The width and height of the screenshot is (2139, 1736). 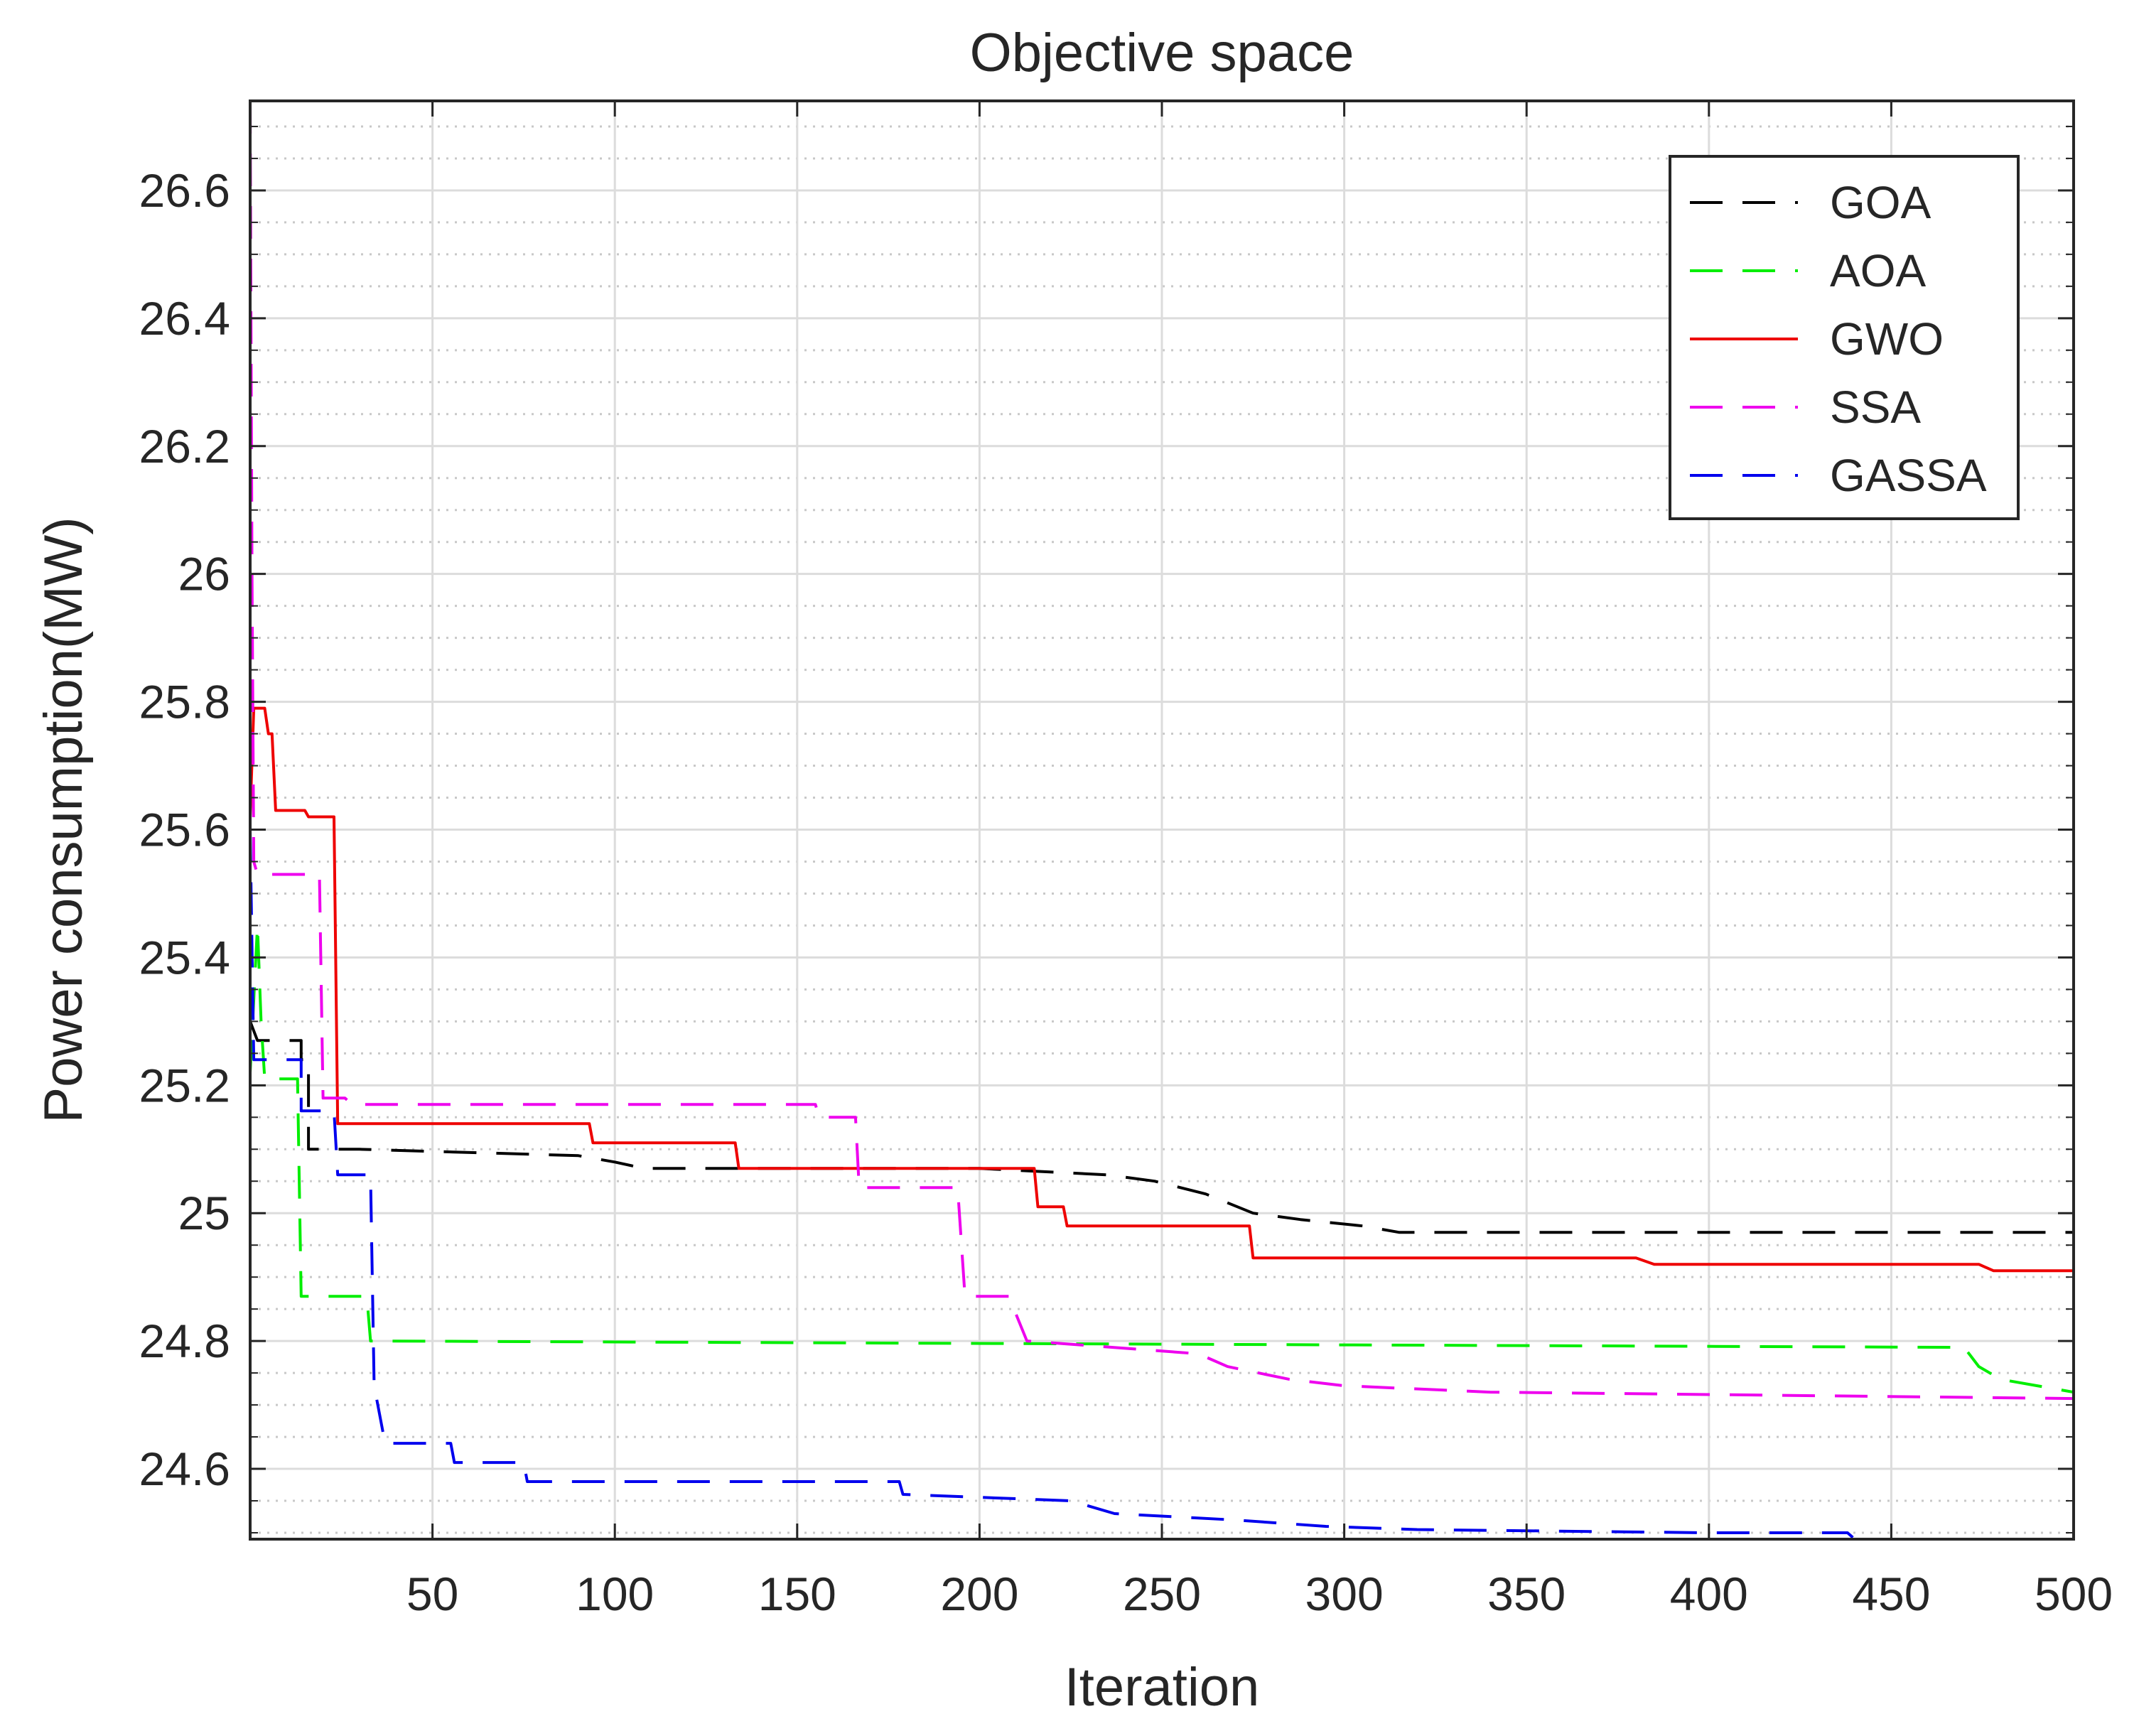 What do you see at coordinates (1162, 1127) in the screenshot?
I see `series-line-goa` at bounding box center [1162, 1127].